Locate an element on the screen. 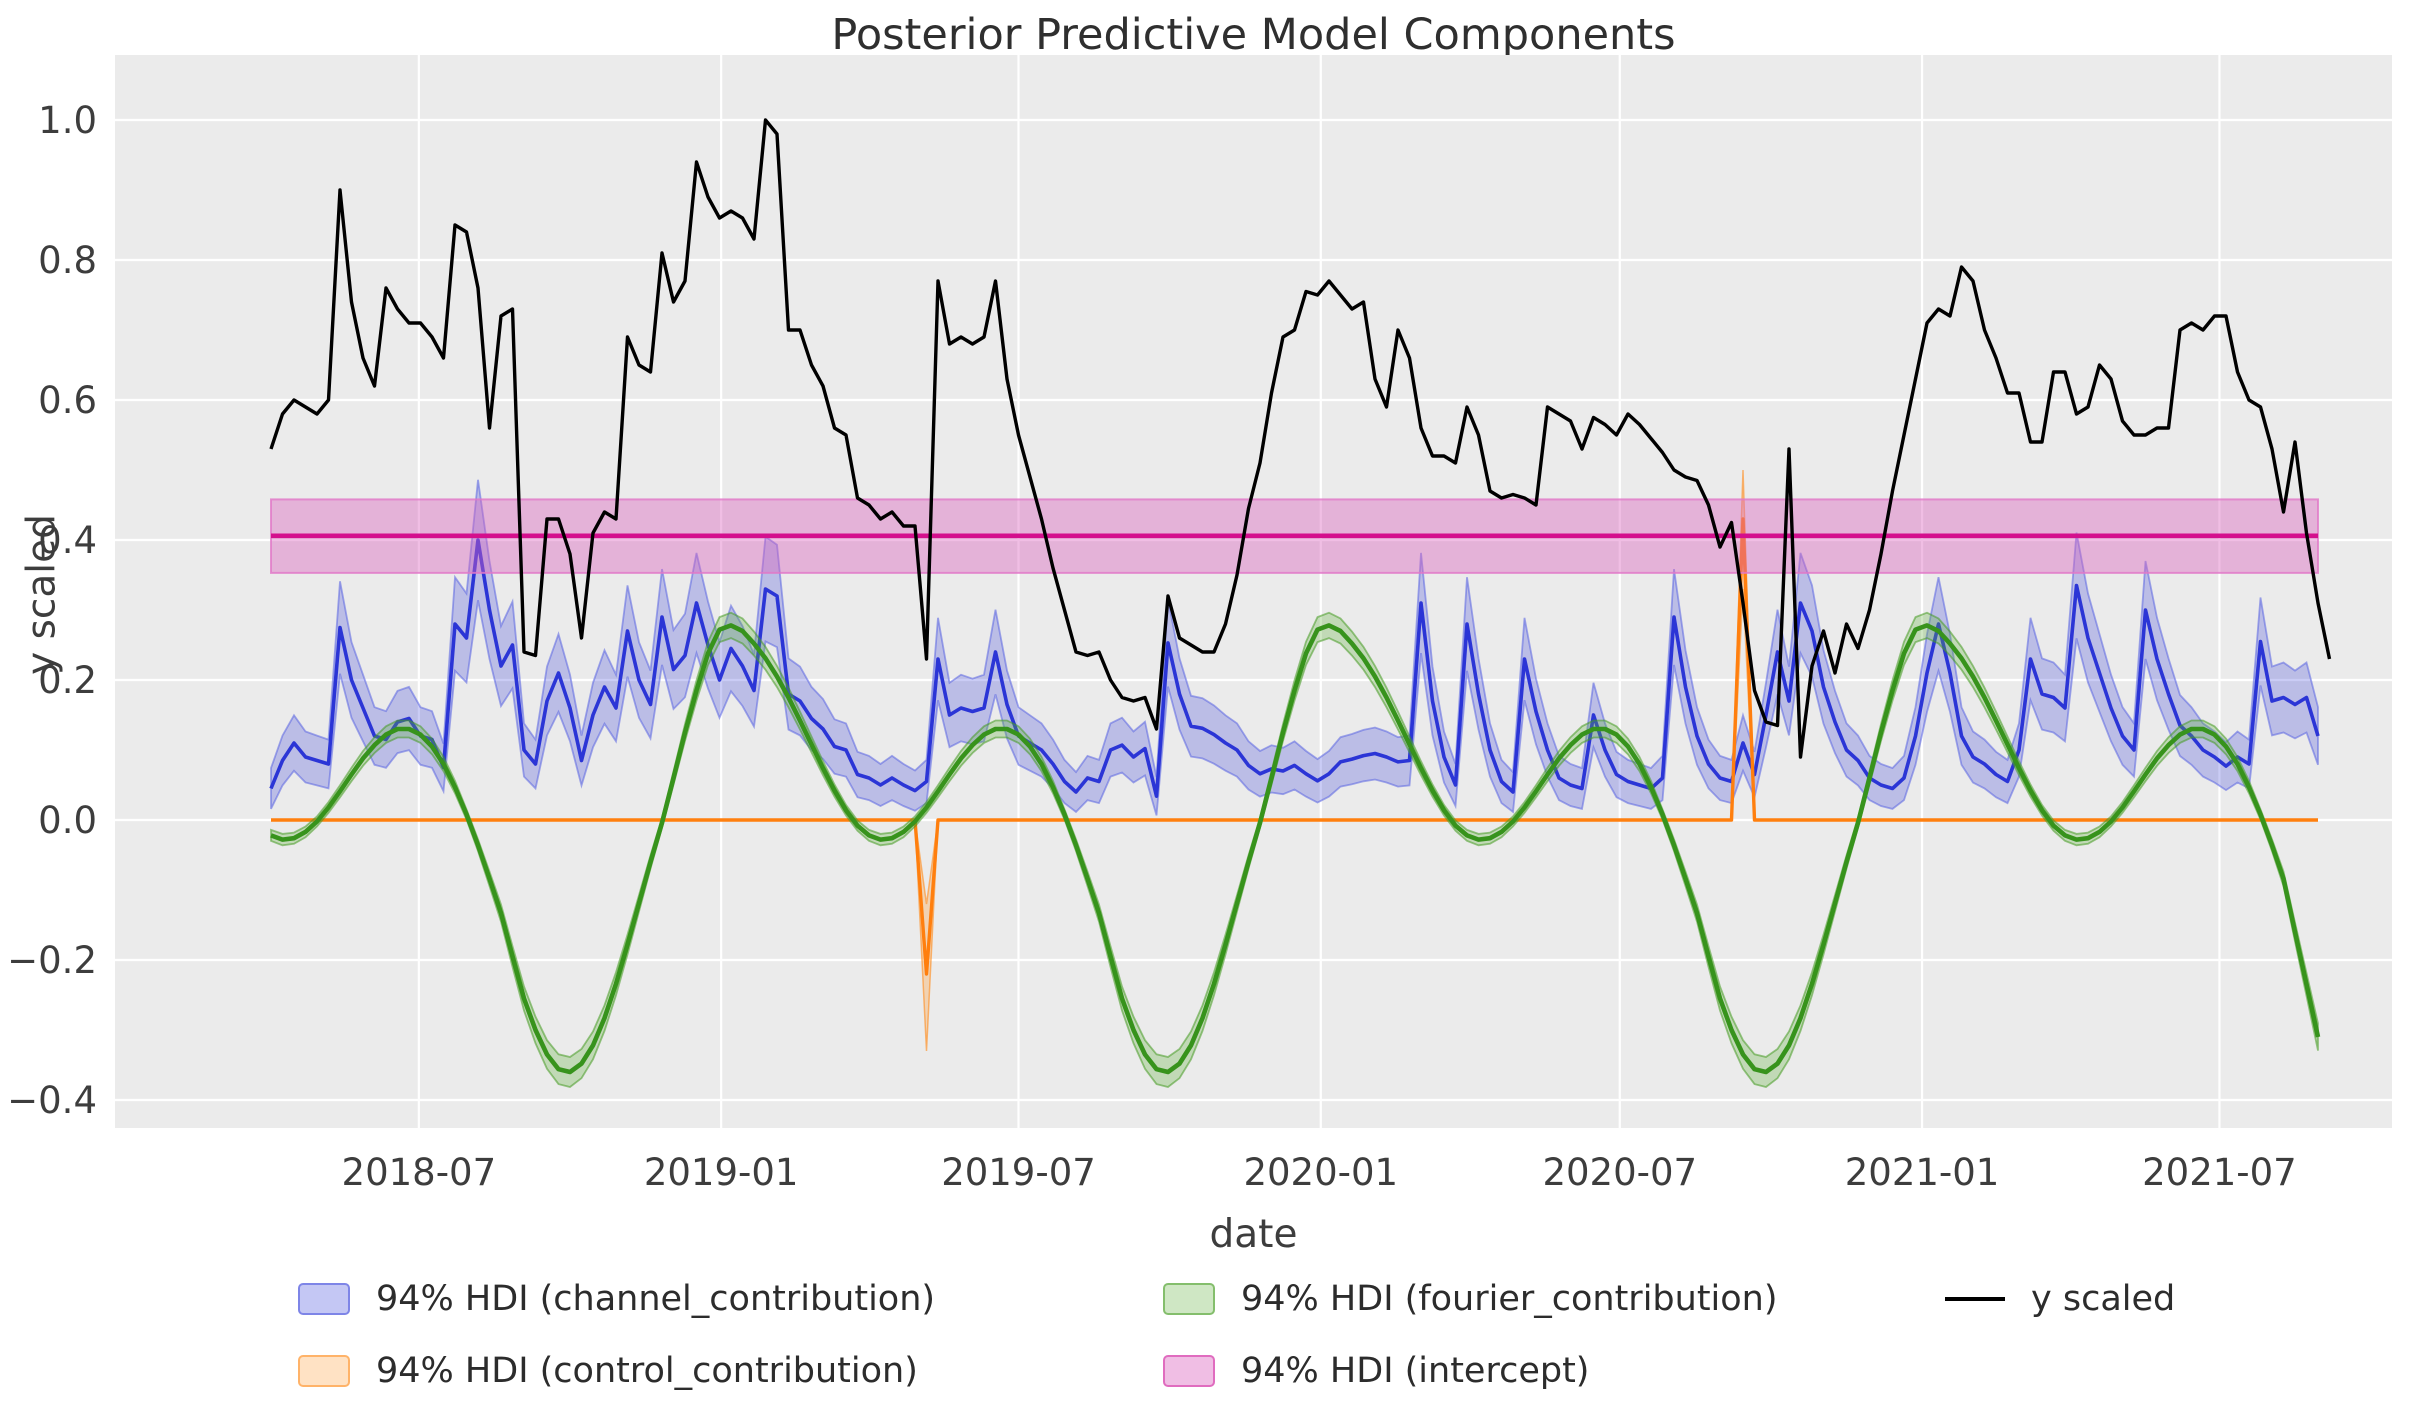  y-tick-label-0.6: 0.6 is located at coordinates (67, 400).